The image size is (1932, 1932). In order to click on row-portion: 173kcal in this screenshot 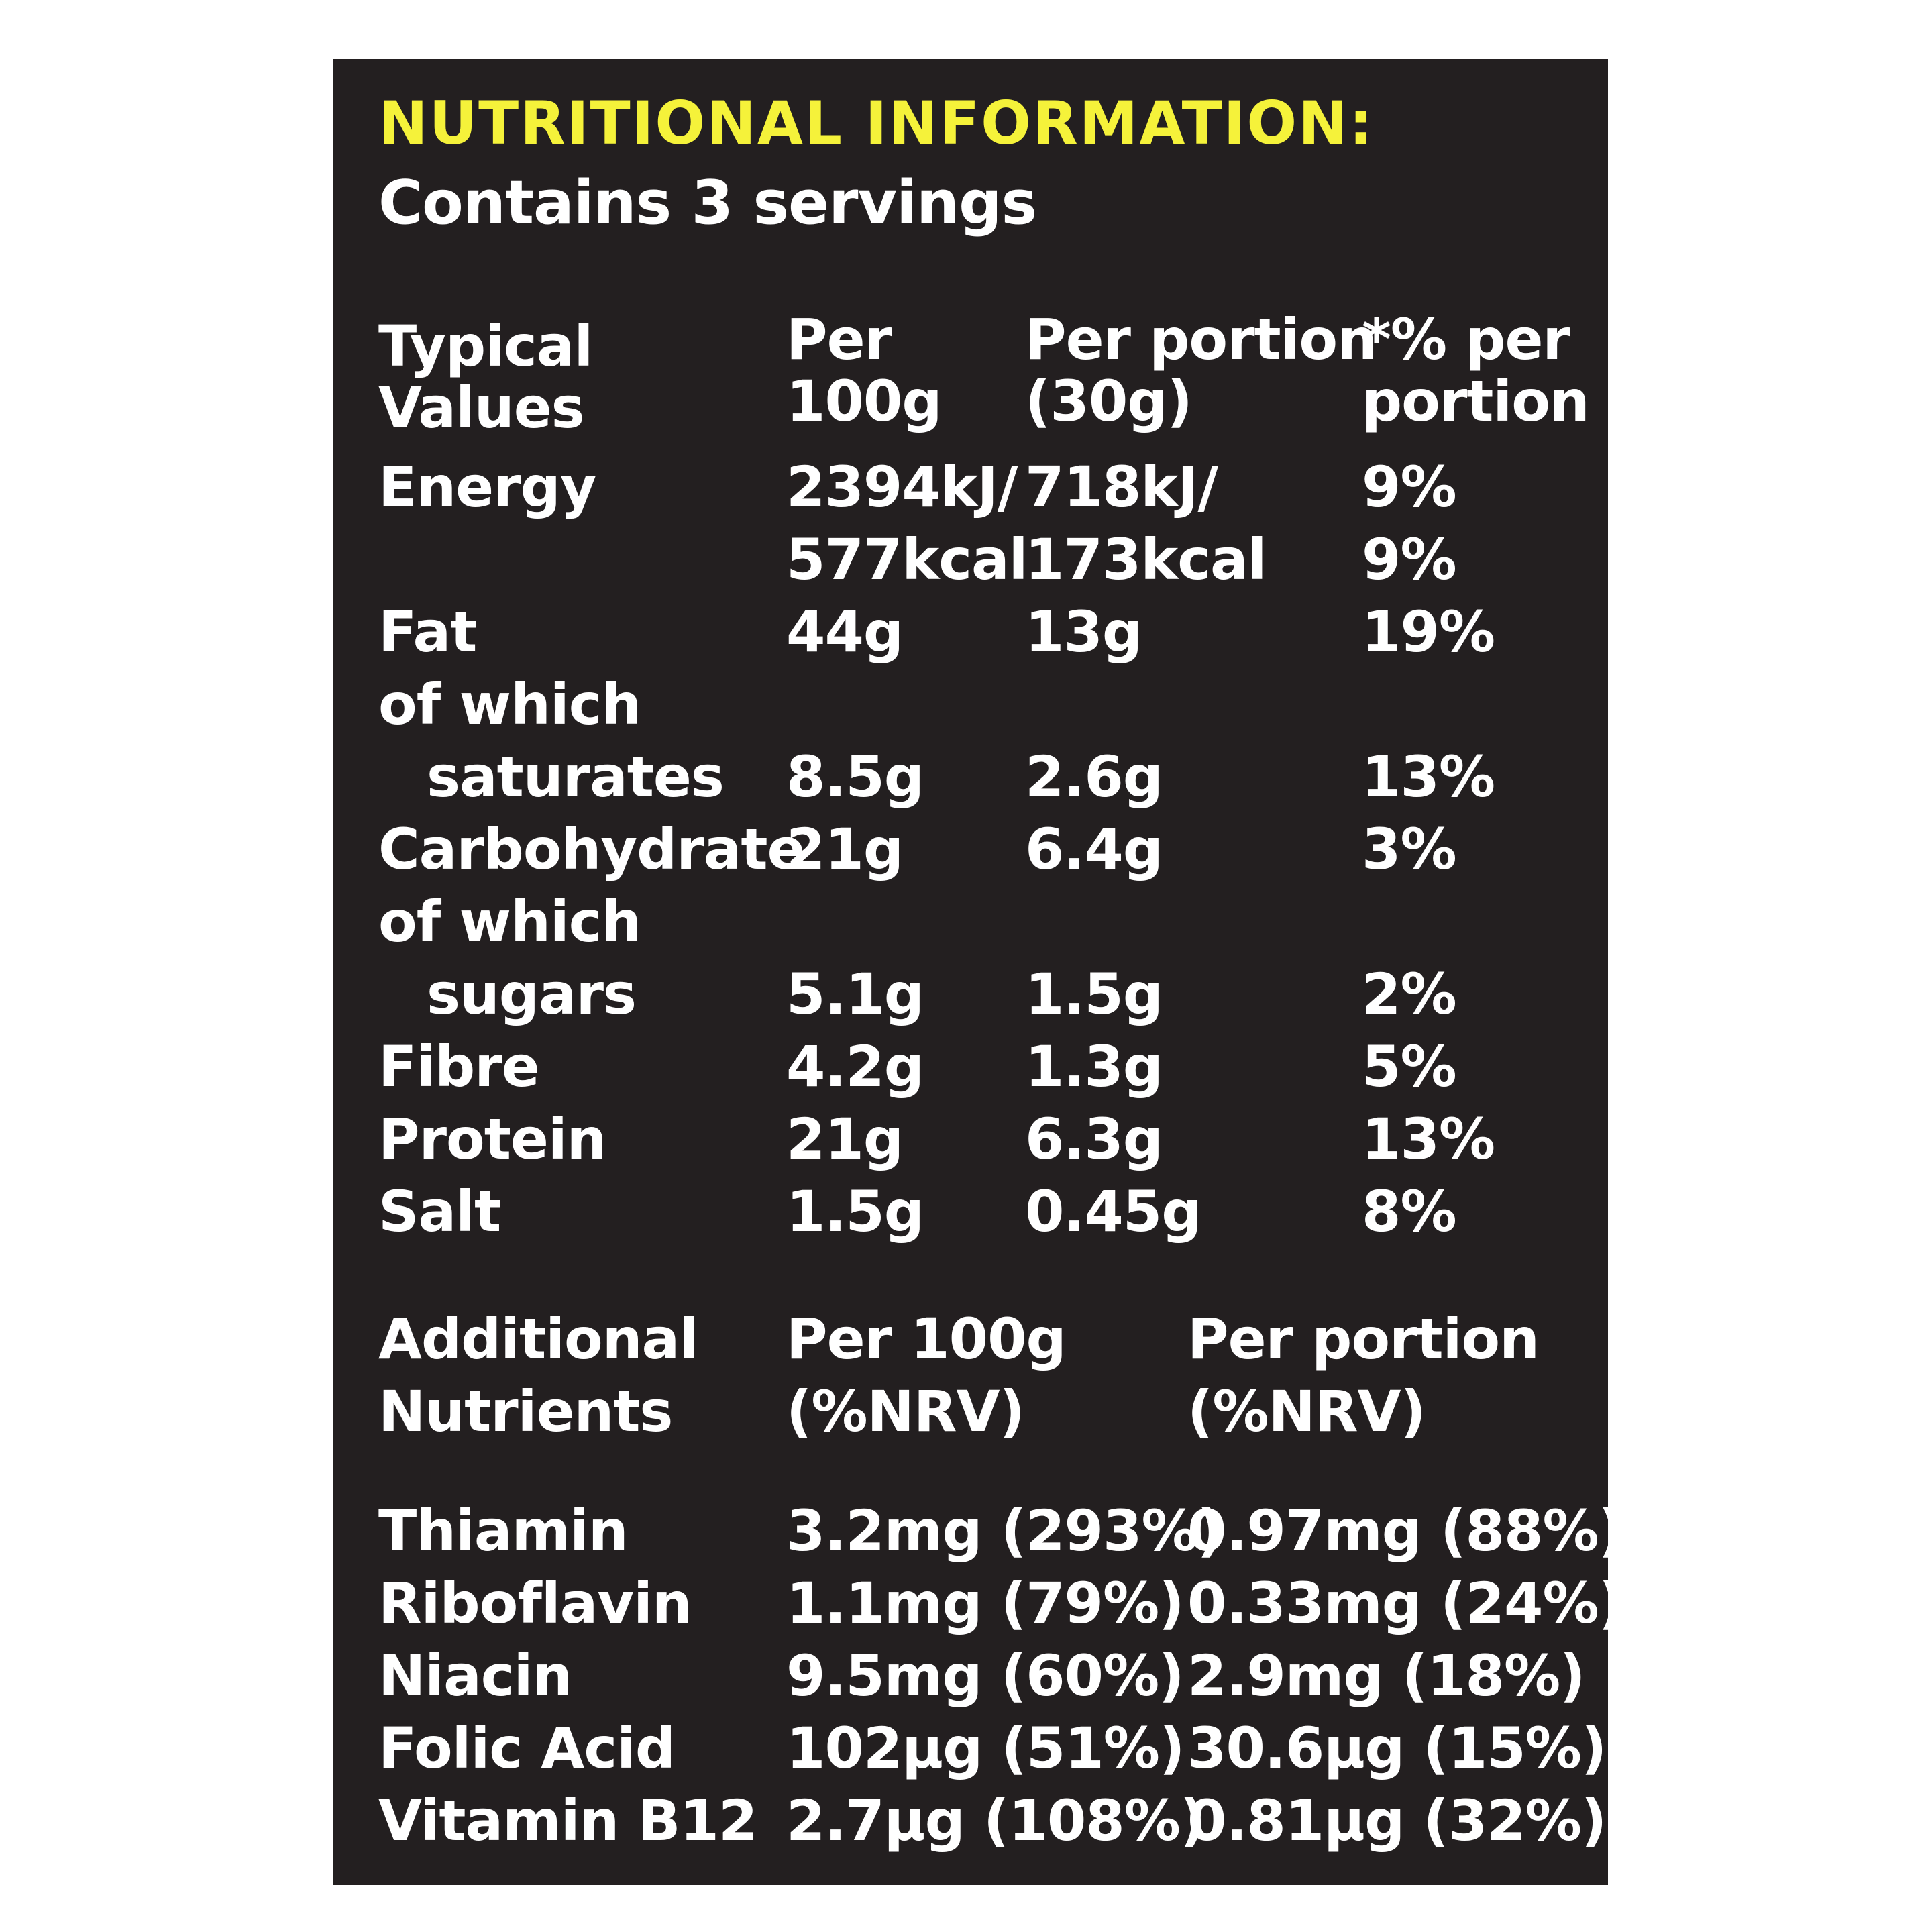, I will do `click(1146, 559)`.